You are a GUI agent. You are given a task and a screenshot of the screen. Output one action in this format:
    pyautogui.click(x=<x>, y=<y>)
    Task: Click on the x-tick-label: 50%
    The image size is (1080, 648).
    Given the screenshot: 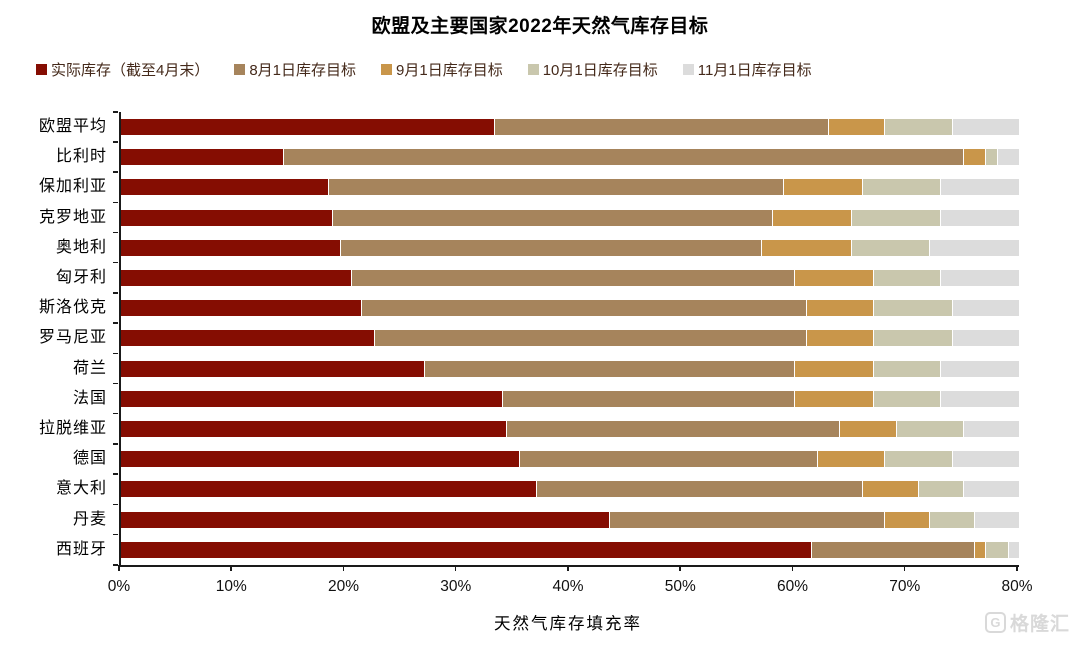 What is the action you would take?
    pyautogui.click(x=680, y=586)
    